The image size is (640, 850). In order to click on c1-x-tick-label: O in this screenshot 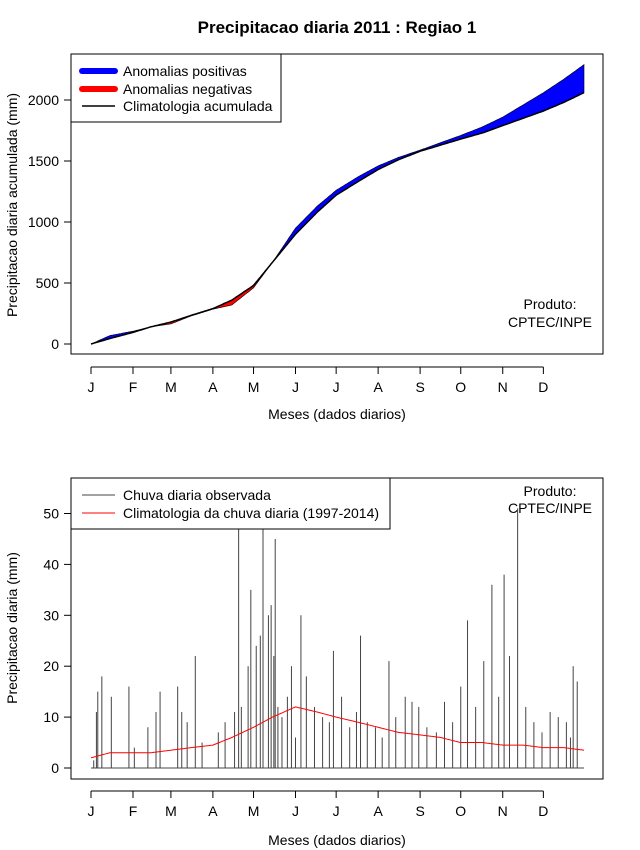, I will do `click(460, 387)`.